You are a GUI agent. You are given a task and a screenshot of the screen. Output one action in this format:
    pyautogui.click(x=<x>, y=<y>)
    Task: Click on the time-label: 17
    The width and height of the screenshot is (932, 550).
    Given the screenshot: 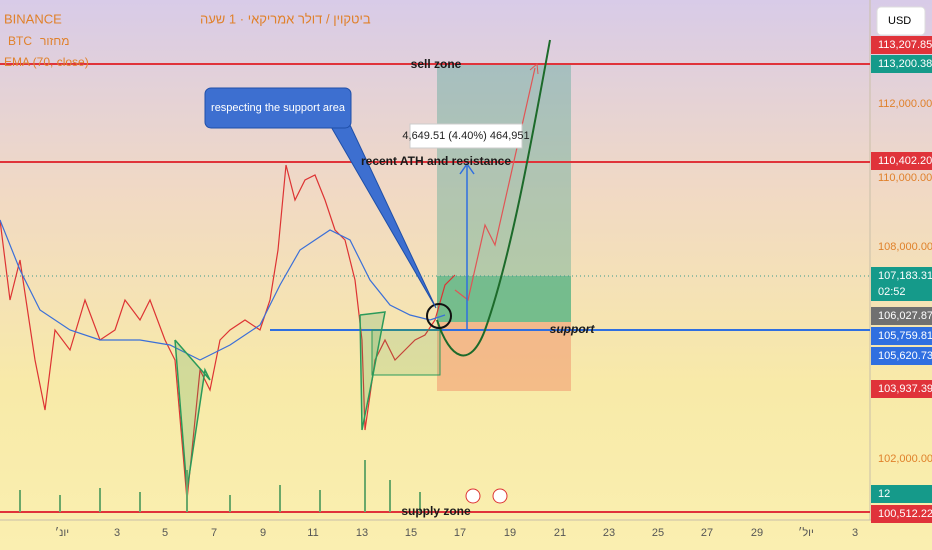 What is the action you would take?
    pyautogui.click(x=460, y=533)
    